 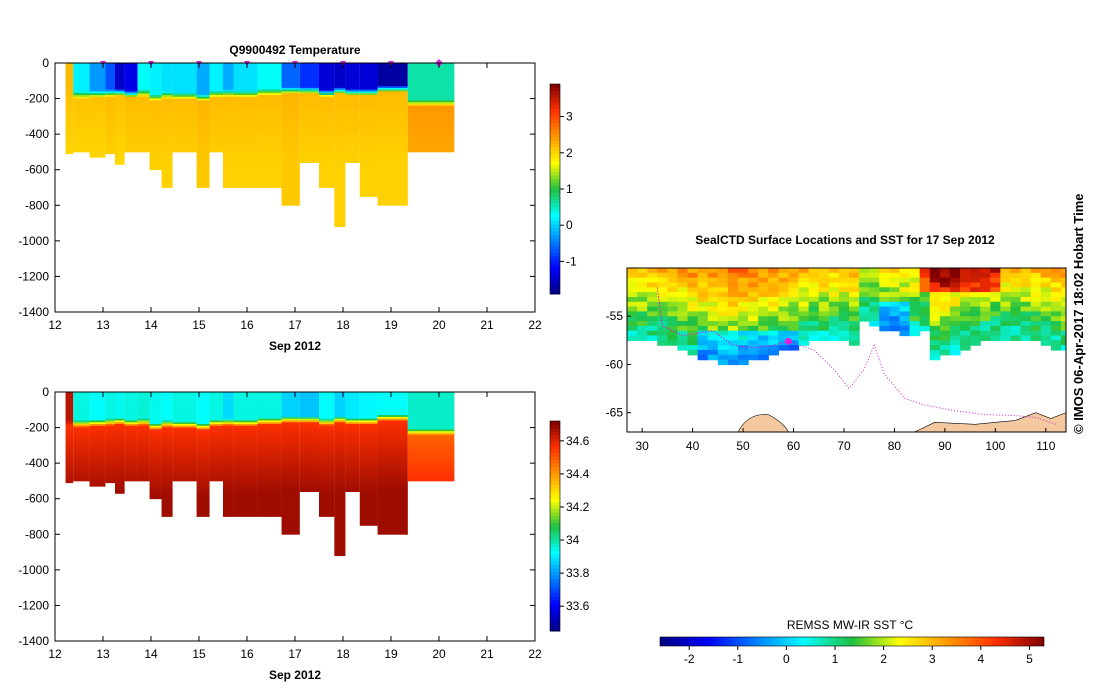 What do you see at coordinates (615, 316) in the screenshot?
I see `lat-tick-label: -55` at bounding box center [615, 316].